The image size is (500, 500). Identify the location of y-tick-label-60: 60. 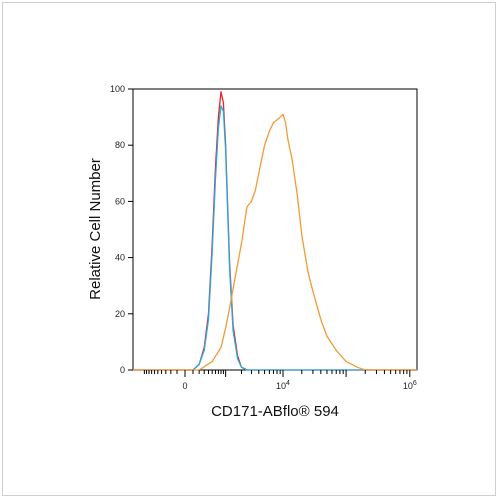
(120, 201).